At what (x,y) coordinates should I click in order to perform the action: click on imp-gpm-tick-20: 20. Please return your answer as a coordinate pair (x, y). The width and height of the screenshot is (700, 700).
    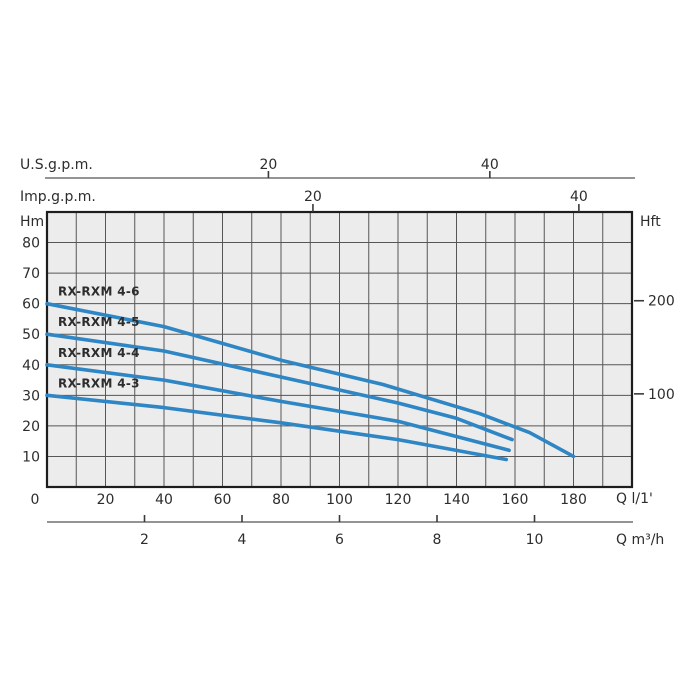
    Looking at the image, I should click on (313, 197).